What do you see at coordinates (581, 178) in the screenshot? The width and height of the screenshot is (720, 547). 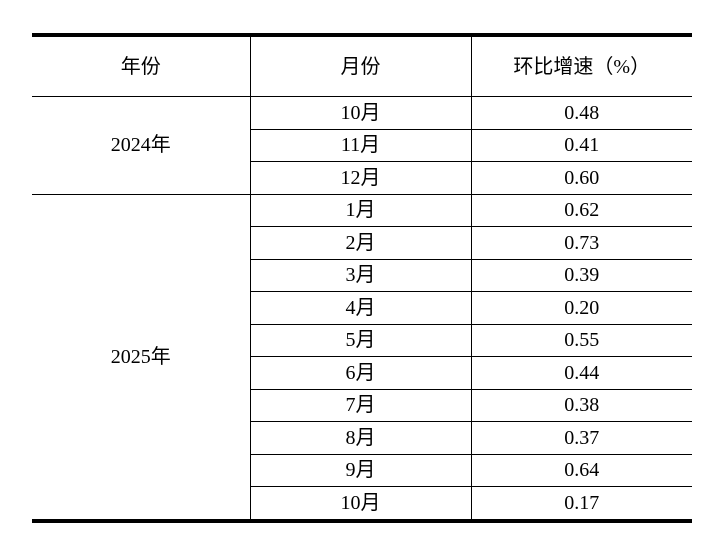 I see `value-cell: 0.60` at bounding box center [581, 178].